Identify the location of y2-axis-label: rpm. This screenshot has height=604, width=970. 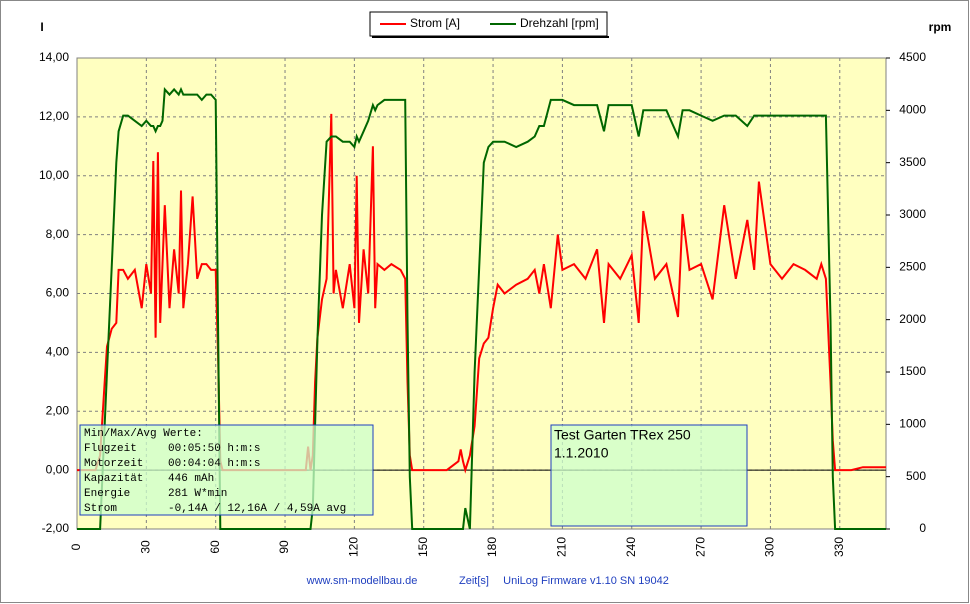
(940, 27).